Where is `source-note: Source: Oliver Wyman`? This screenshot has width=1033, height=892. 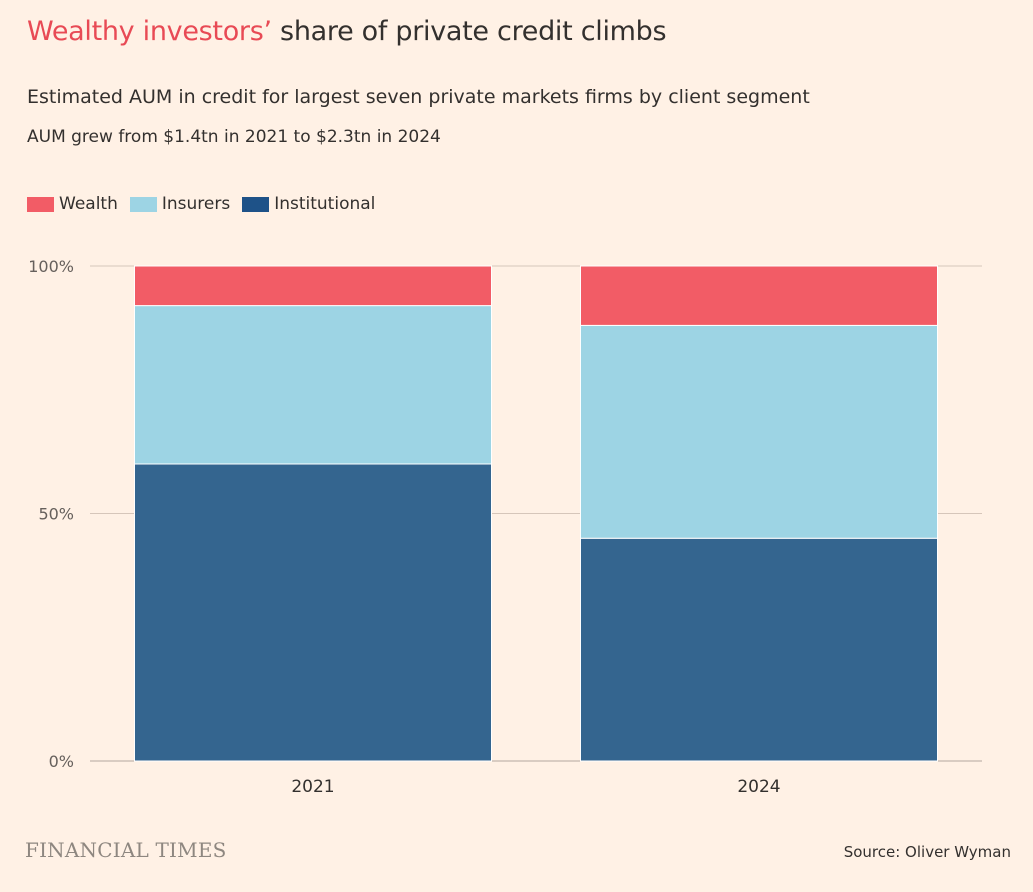 source-note: Source: Oliver Wyman is located at coordinates (927, 852).